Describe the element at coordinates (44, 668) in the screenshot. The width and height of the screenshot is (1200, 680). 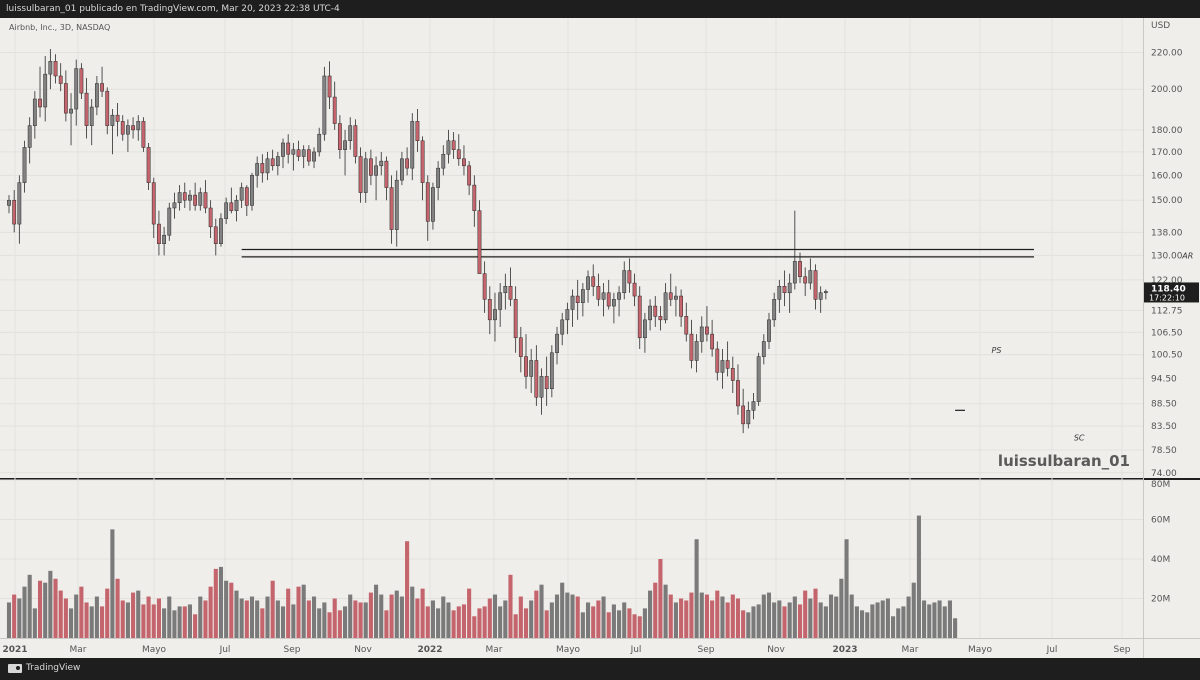
I see `tradingview-logo: TradingView` at that location.